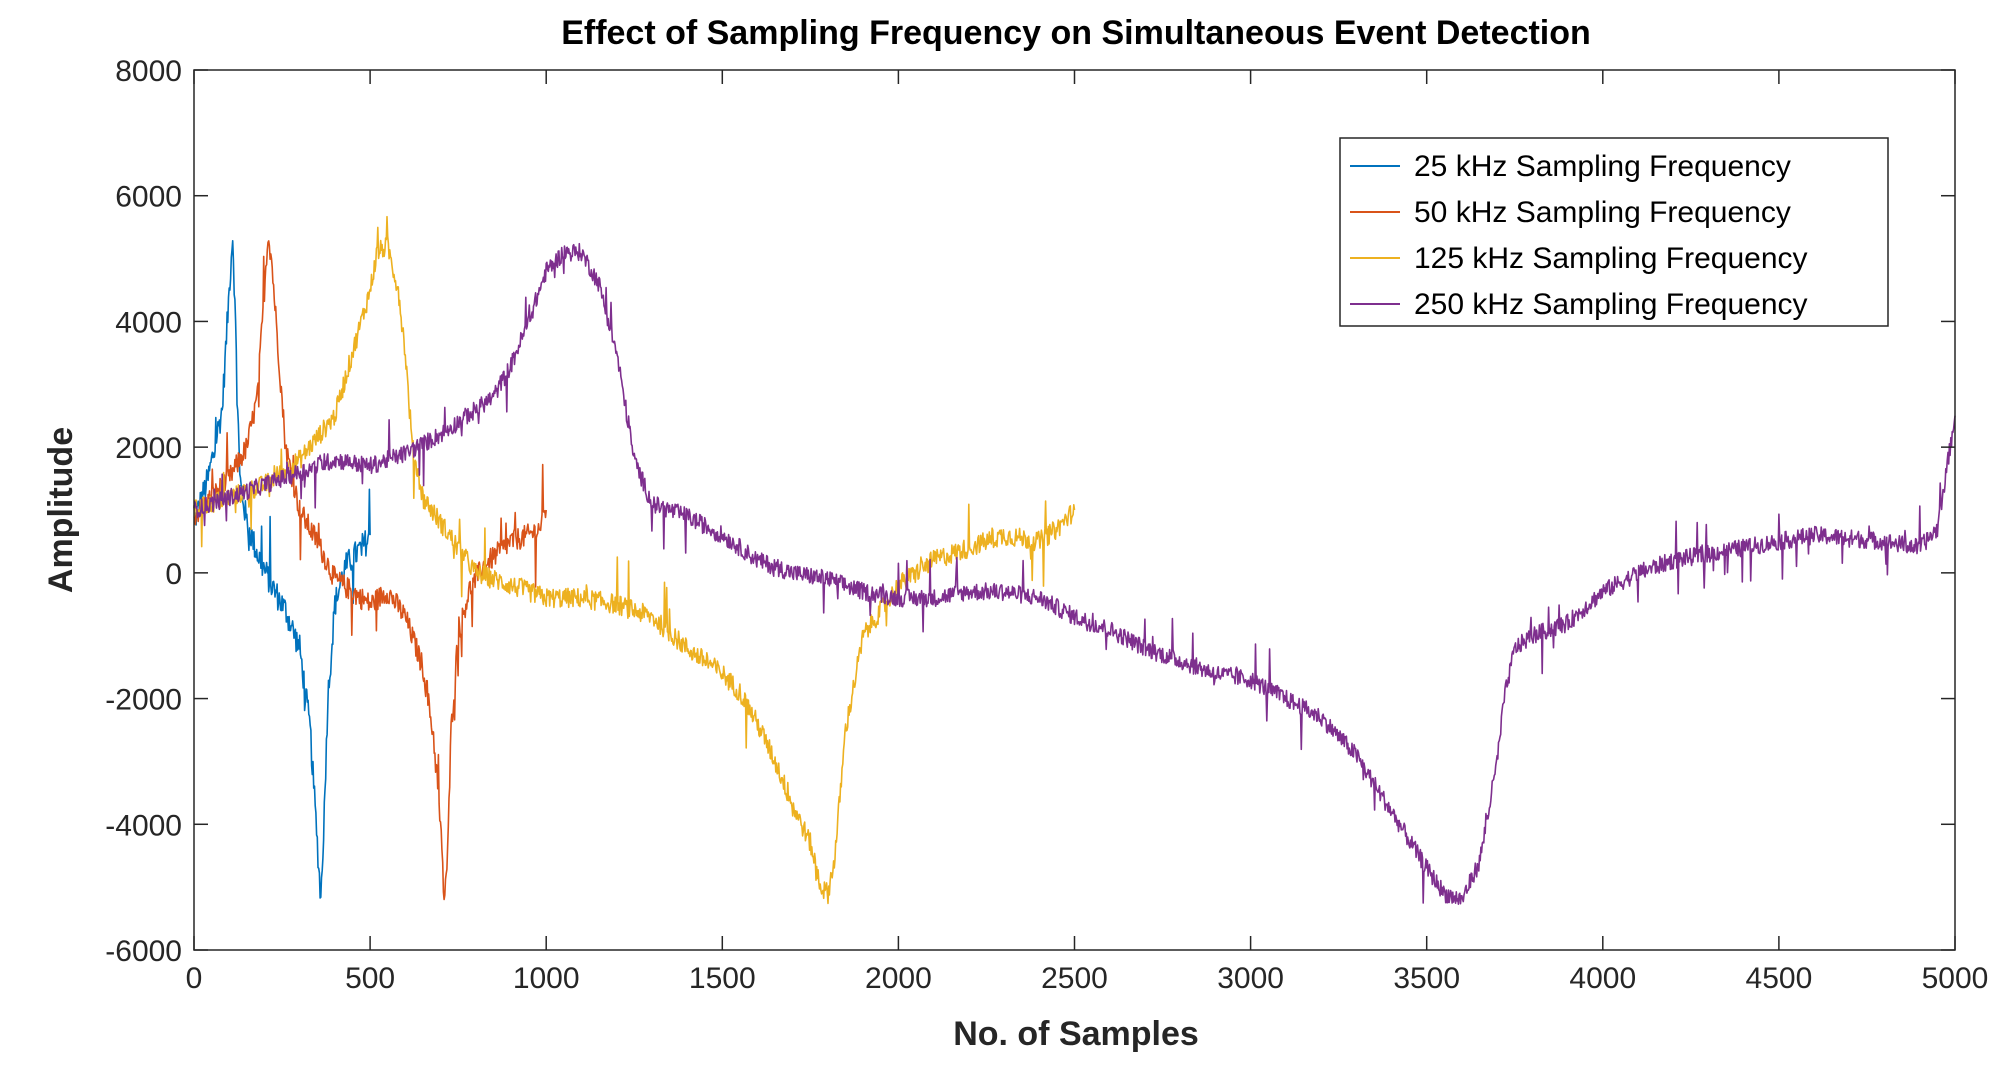 The image size is (2001, 1068). What do you see at coordinates (1602, 212) in the screenshot?
I see `legend-label: 50 kHz Sampling Frequency` at bounding box center [1602, 212].